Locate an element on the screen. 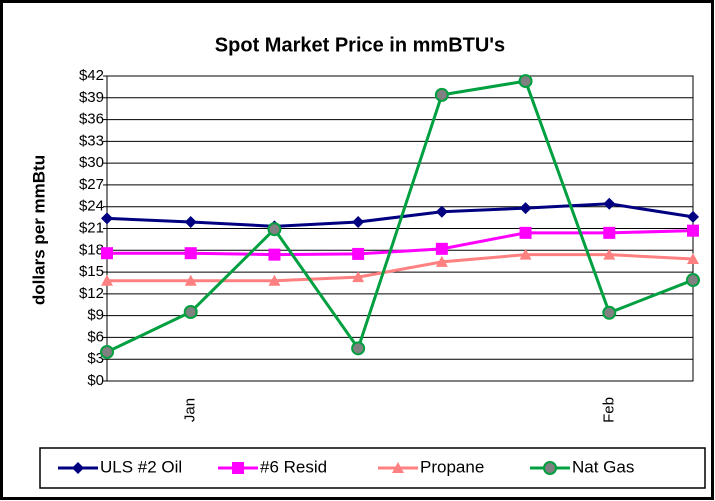 Image resolution: width=715 pixels, height=501 pixels. y-tick-label: $18 is located at coordinates (91, 249).